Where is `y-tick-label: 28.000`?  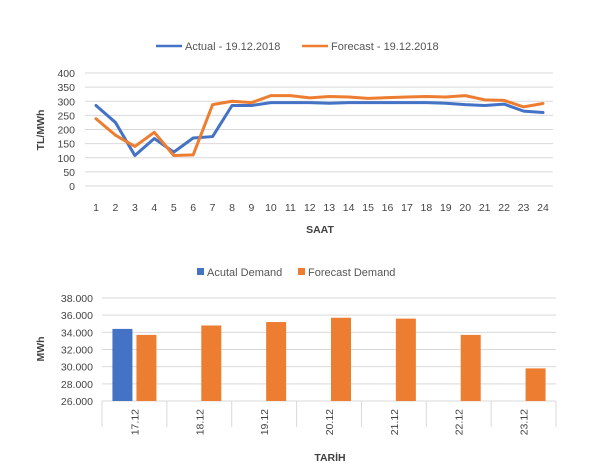
y-tick-label: 28.000 is located at coordinates (77, 385).